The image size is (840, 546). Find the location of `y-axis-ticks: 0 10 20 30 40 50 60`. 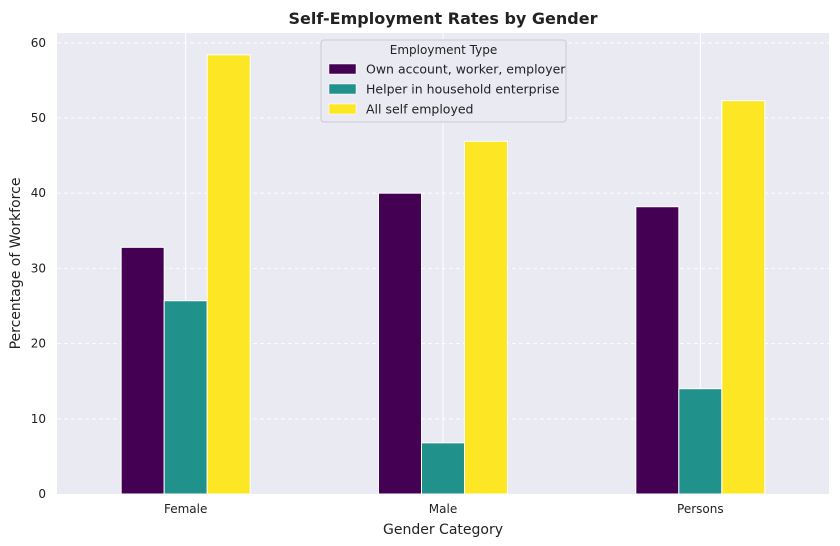

y-axis-ticks: 0 10 20 30 40 50 60 is located at coordinates (38, 268).